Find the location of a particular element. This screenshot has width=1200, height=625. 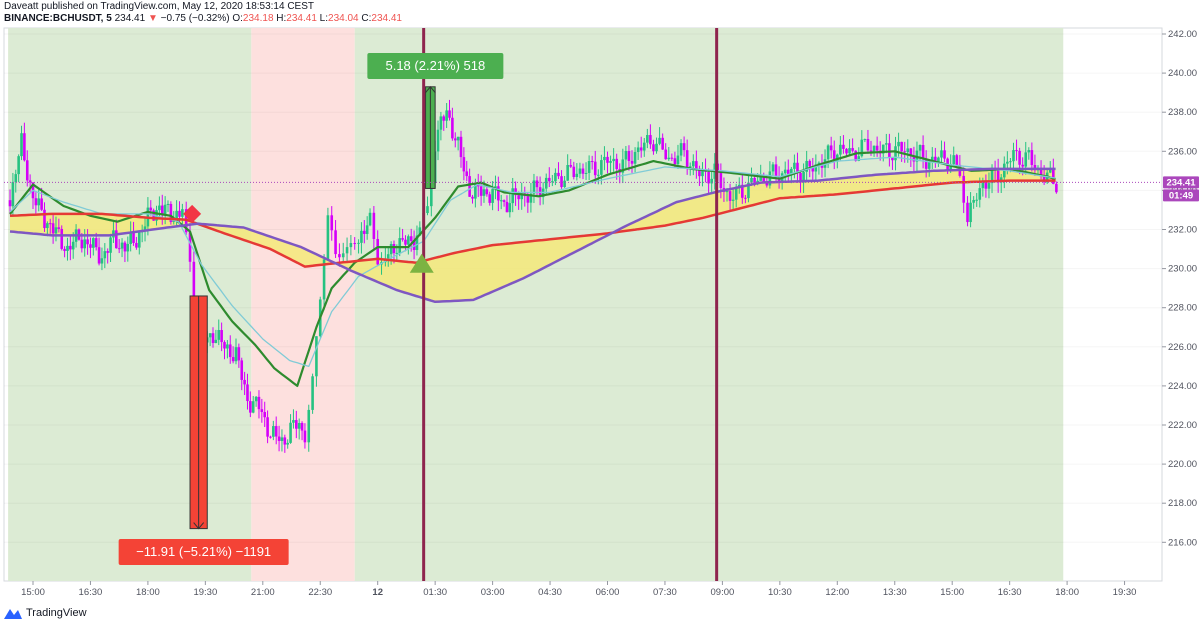

trade-label-bg is located at coordinates (435, 66).